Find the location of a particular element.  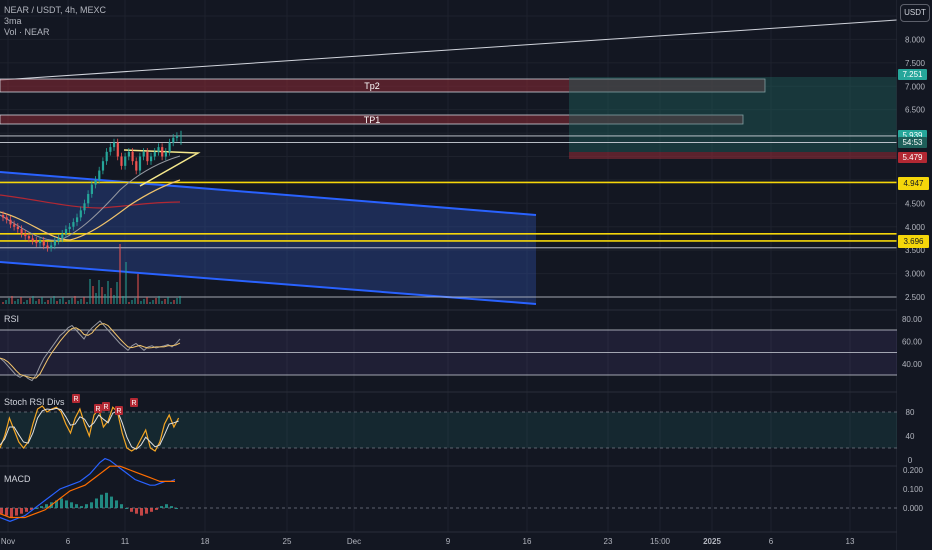

macd-label: MACD is located at coordinates (17, 479).